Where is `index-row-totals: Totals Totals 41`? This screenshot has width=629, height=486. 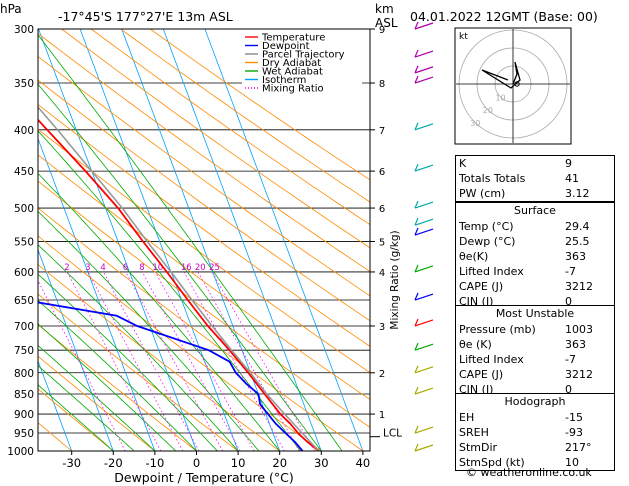 index-row-totals: Totals Totals 41 is located at coordinates (519, 178).